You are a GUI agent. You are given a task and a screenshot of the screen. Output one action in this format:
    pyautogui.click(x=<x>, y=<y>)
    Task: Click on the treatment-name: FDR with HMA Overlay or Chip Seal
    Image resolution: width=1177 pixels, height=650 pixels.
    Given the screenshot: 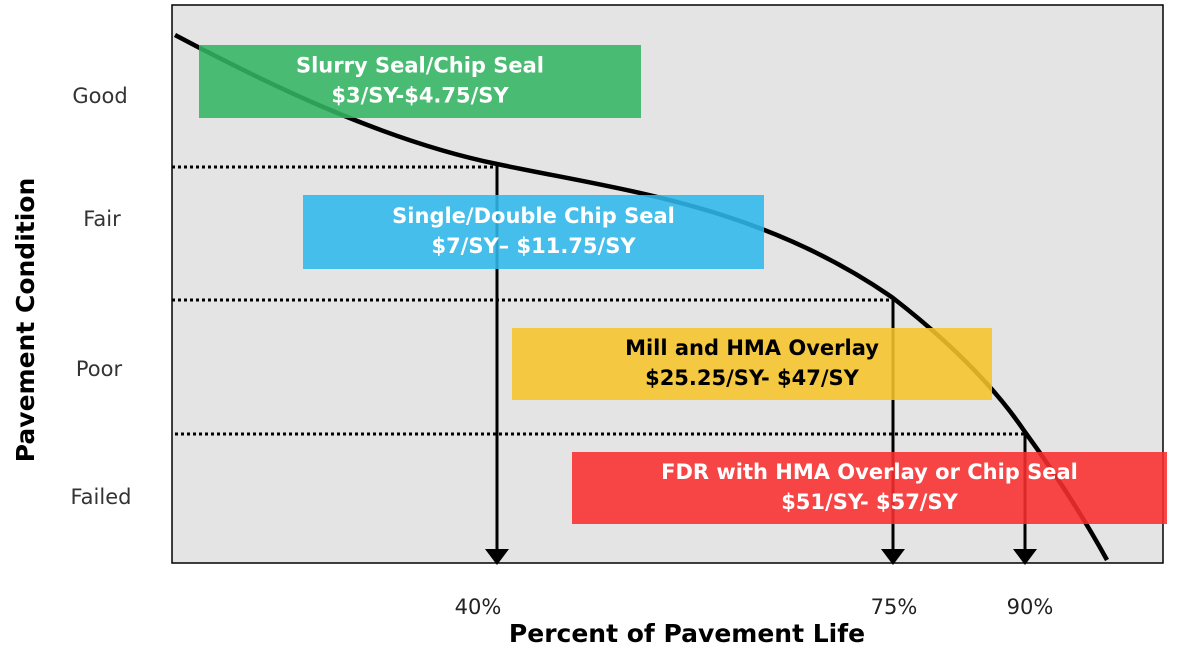 What is the action you would take?
    pyautogui.click(x=869, y=472)
    